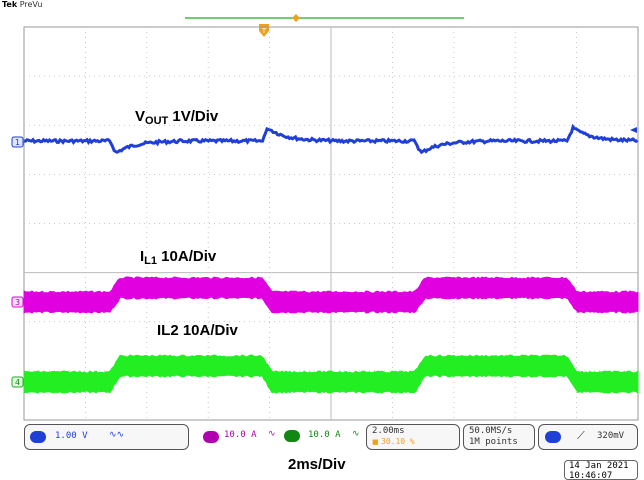 This screenshot has height=480, width=644. What do you see at coordinates (296, 18) in the screenshot?
I see `record-position-marker` at bounding box center [296, 18].